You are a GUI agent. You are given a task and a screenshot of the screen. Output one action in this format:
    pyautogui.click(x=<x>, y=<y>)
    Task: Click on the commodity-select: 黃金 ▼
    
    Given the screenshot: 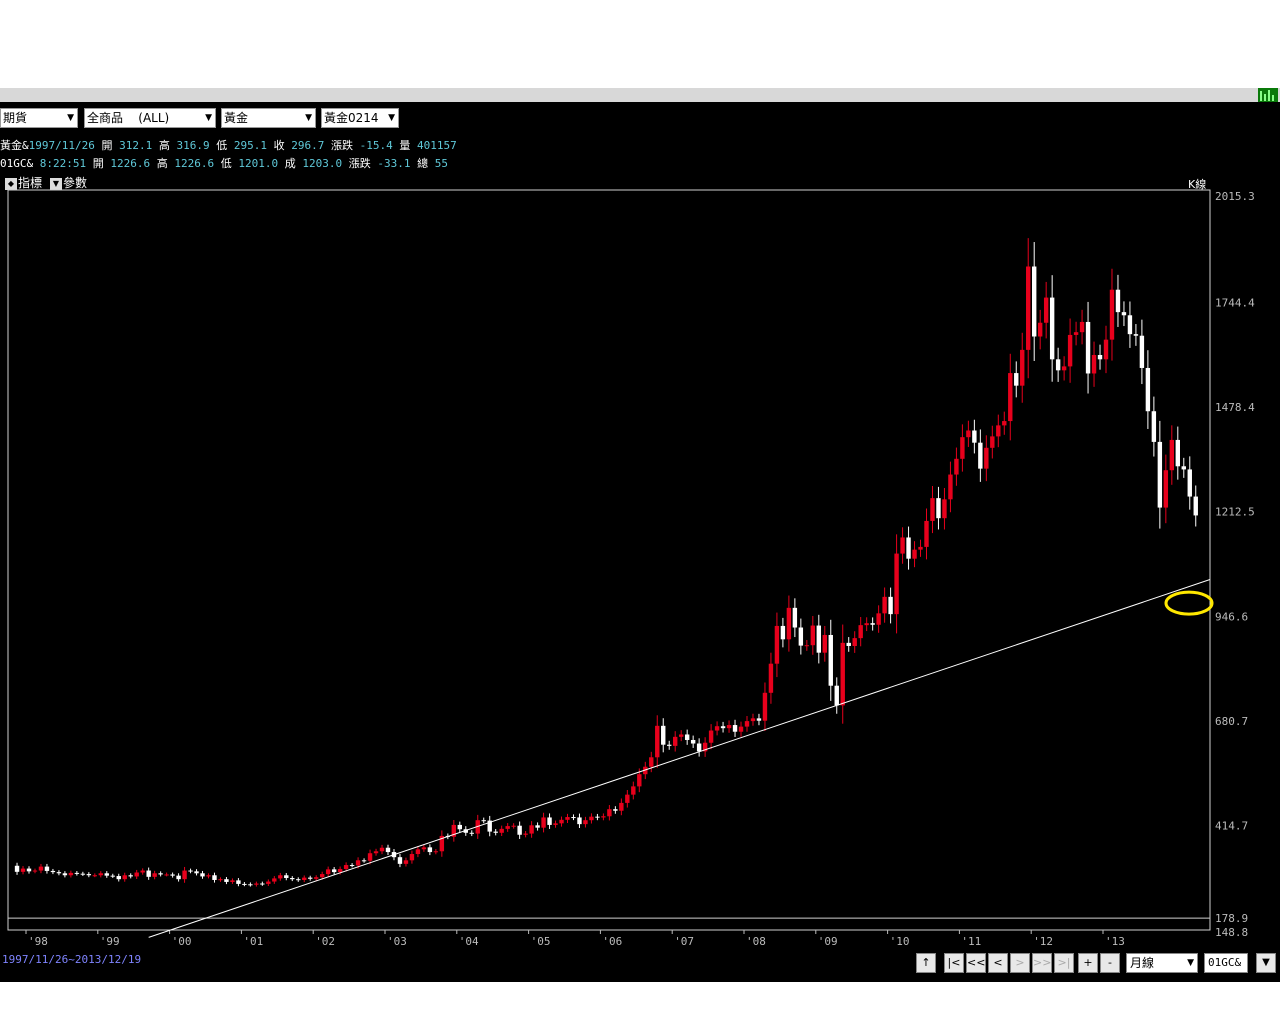 What is the action you would take?
    pyautogui.click(x=268, y=118)
    